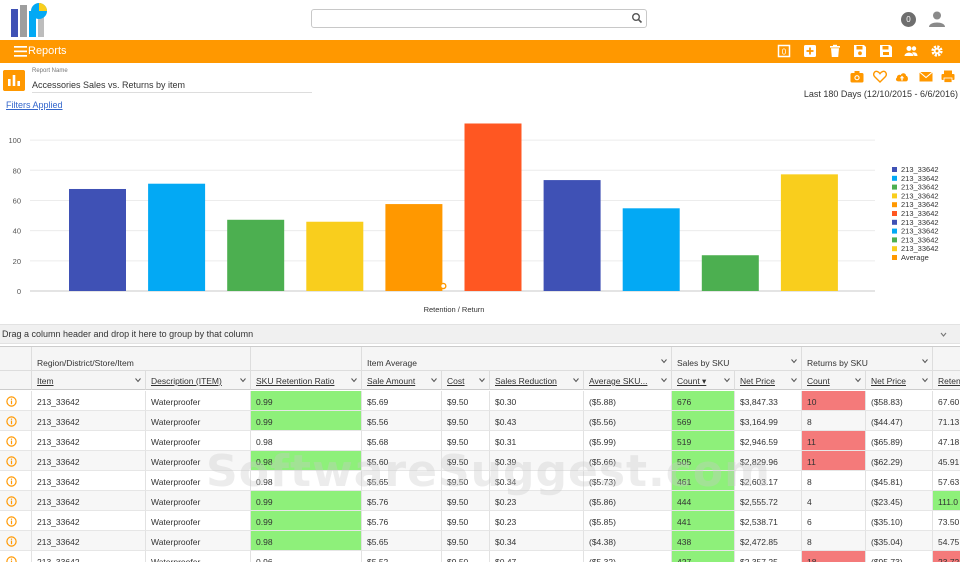 The width and height of the screenshot is (960, 562). Describe the element at coordinates (811, 462) in the screenshot. I see `cell-value: 11` at that location.